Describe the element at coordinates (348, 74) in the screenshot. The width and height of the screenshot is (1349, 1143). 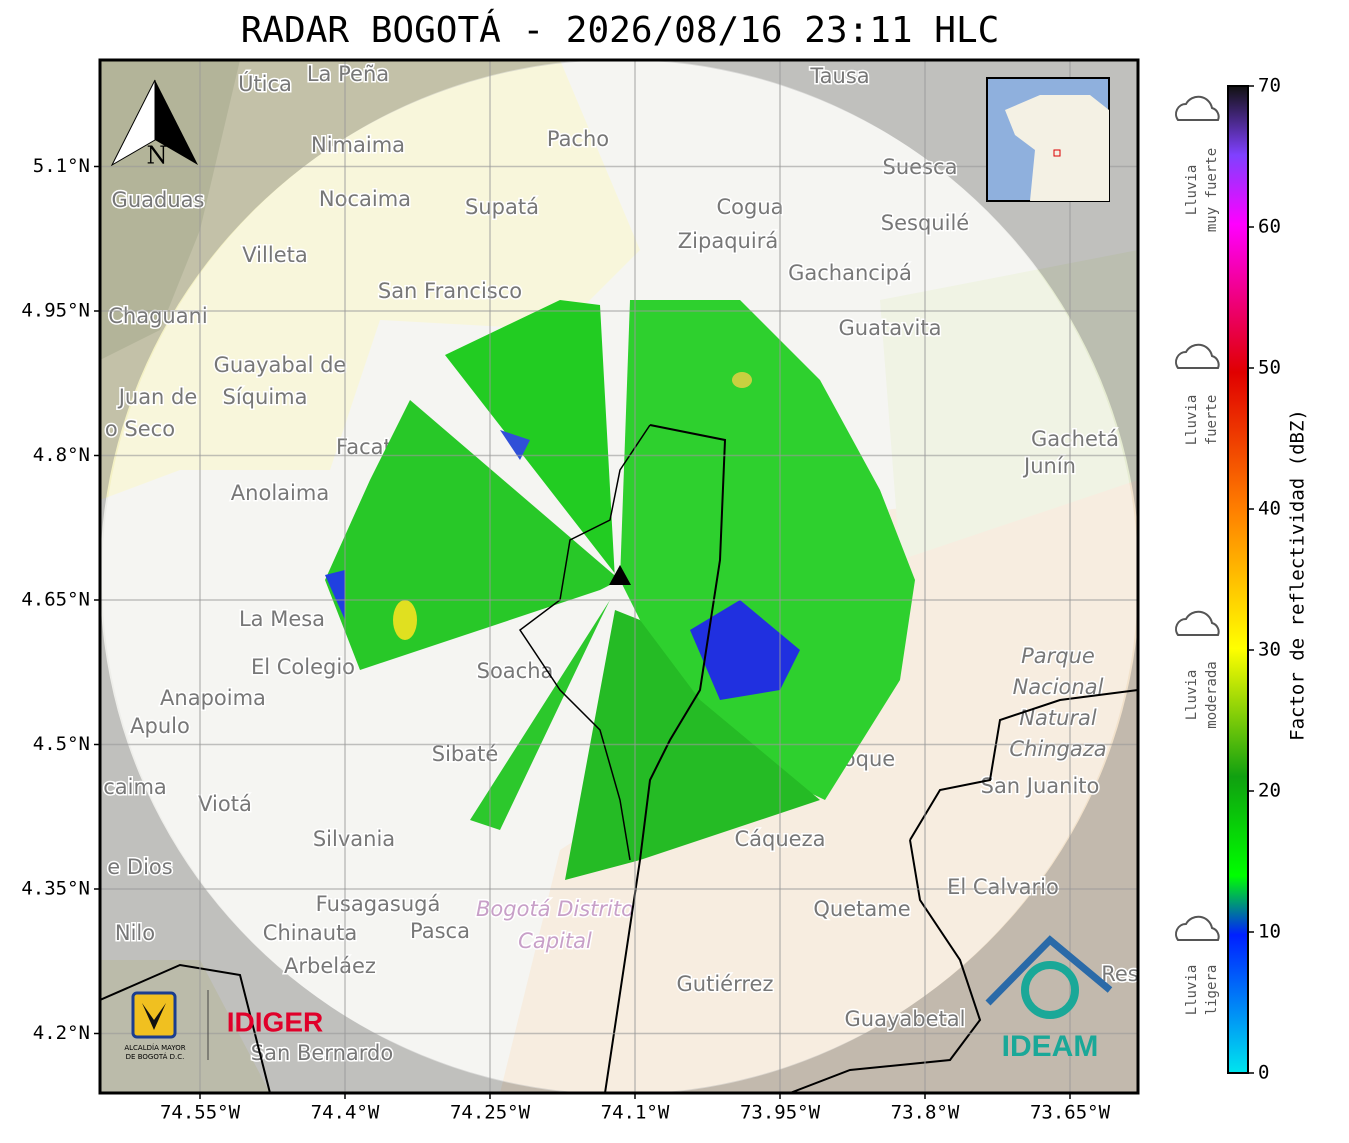
I see `place-label: La Peña` at that location.